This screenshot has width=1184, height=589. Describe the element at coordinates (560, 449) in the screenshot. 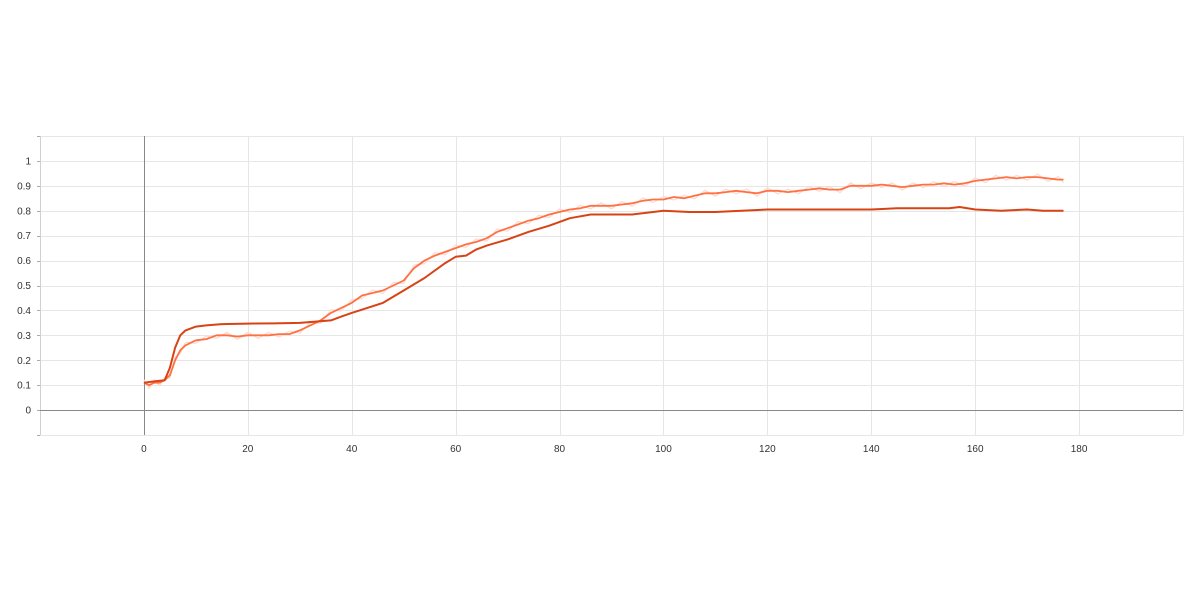

I see `x-tick-label: 80` at that location.